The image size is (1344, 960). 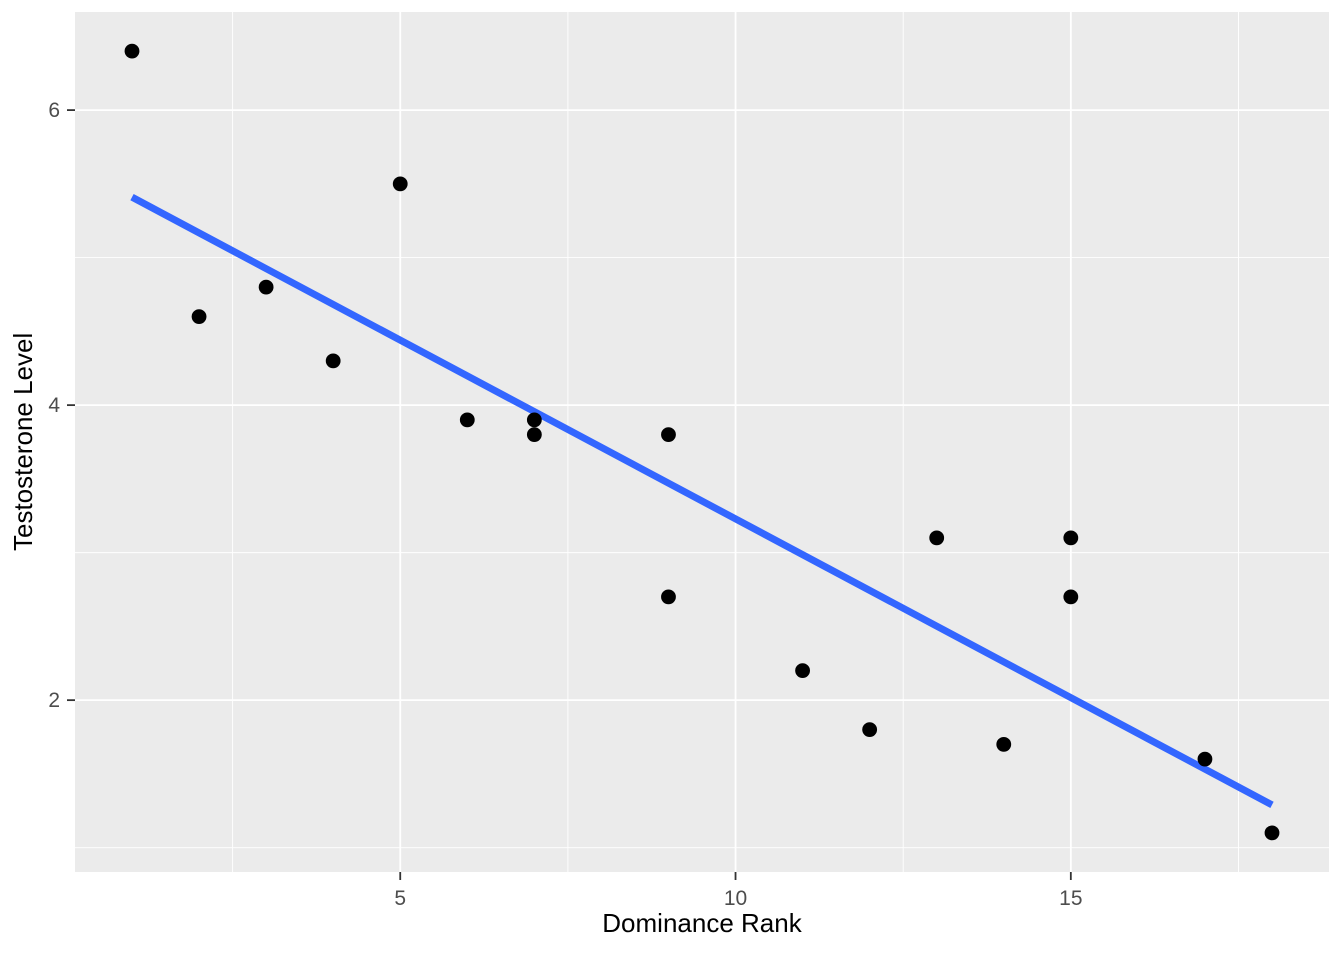 I want to click on x-tick-label: 15, so click(x=1070, y=898).